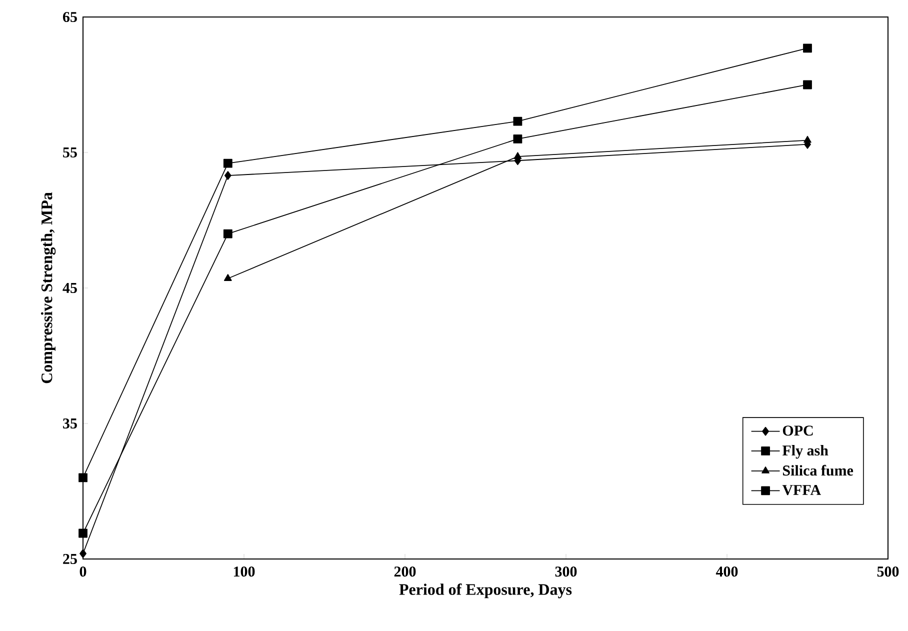 Image resolution: width=908 pixels, height=631 pixels. What do you see at coordinates (566, 571) in the screenshot?
I see `x-tick-label: 300` at bounding box center [566, 571].